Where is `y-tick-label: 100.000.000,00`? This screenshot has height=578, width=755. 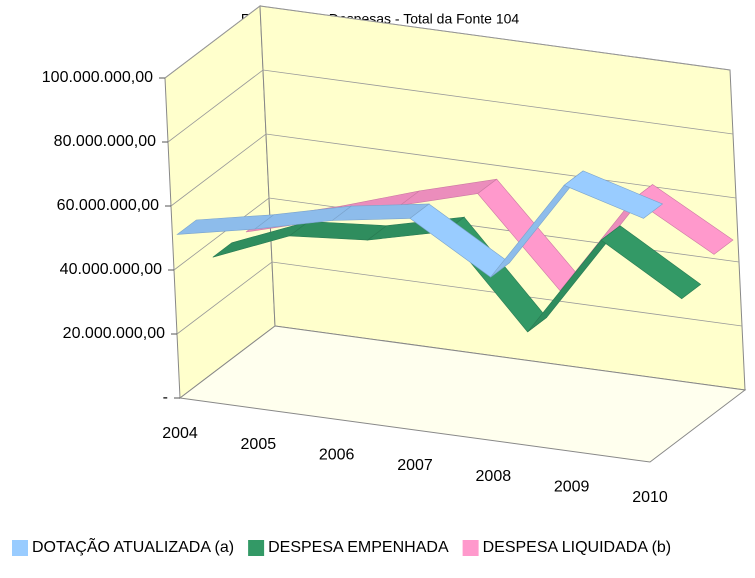
y-tick-label: 100.000.000,00 is located at coordinates (97, 77).